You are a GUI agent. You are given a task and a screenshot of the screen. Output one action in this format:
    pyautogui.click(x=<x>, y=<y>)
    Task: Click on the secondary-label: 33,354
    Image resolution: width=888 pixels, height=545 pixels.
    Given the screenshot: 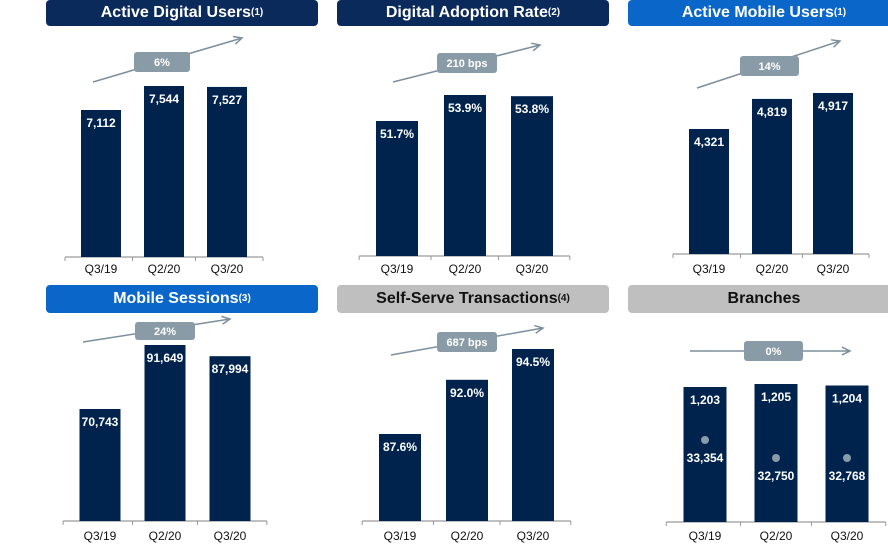 What is the action you would take?
    pyautogui.click(x=705, y=458)
    